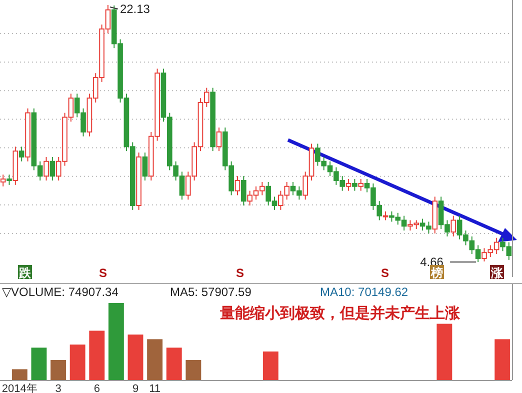  I want to click on text: 跌, so click(25, 273).